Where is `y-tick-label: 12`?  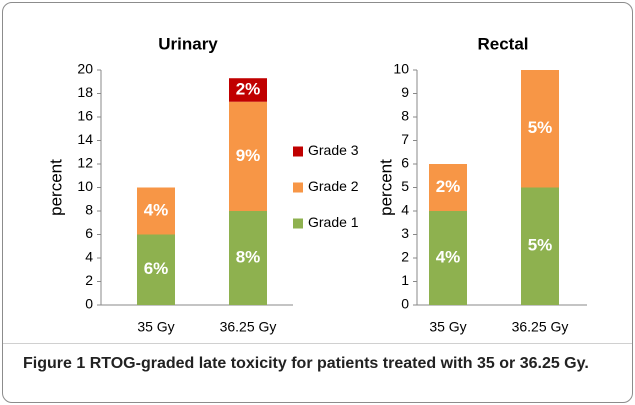
y-tick-label: 12 is located at coordinates (85, 163).